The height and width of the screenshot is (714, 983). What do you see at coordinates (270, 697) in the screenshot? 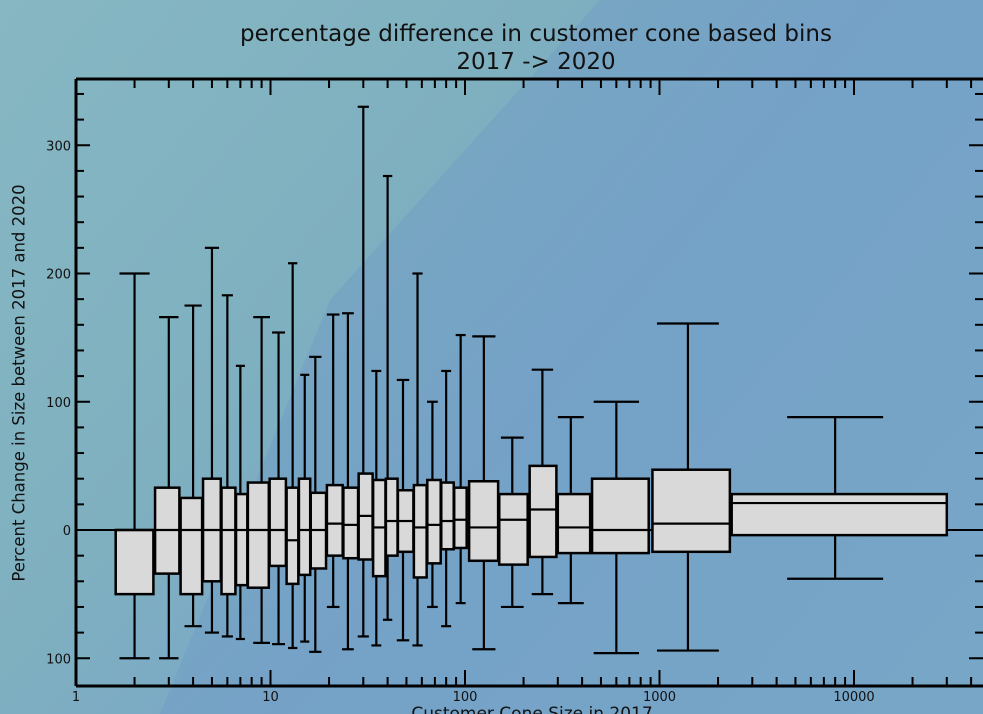
I see `x-tick-label: 10` at bounding box center [270, 697].